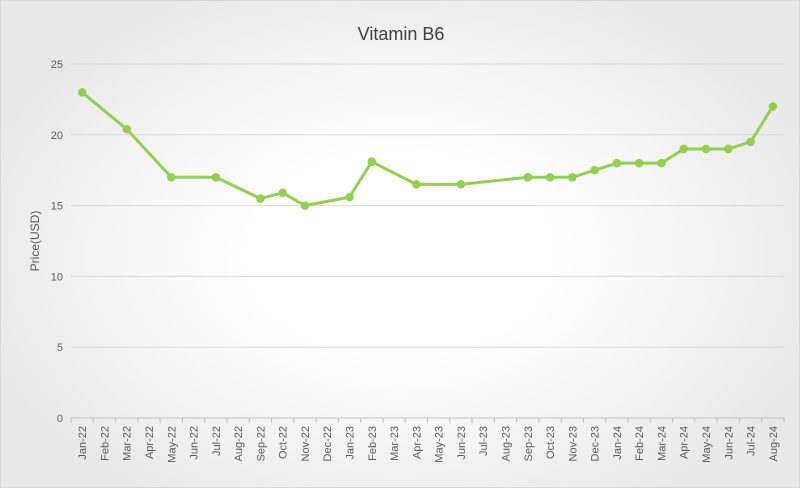 The image size is (800, 489). What do you see at coordinates (128, 443) in the screenshot?
I see `x-tick-label: Mar-22` at bounding box center [128, 443].